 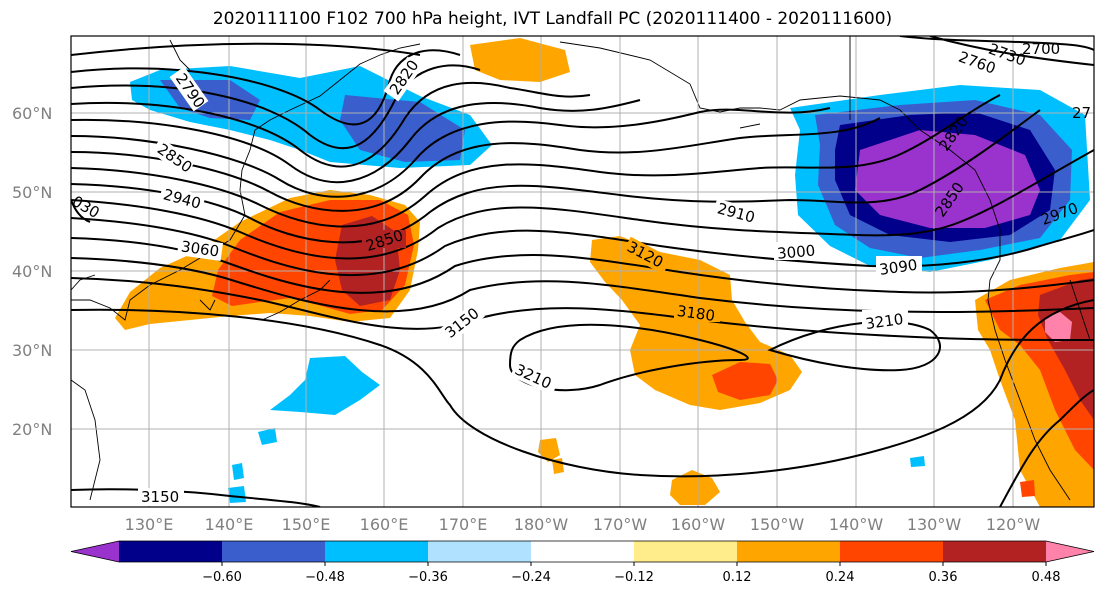 I want to click on contour-label: 3210, so click(x=884, y=321).